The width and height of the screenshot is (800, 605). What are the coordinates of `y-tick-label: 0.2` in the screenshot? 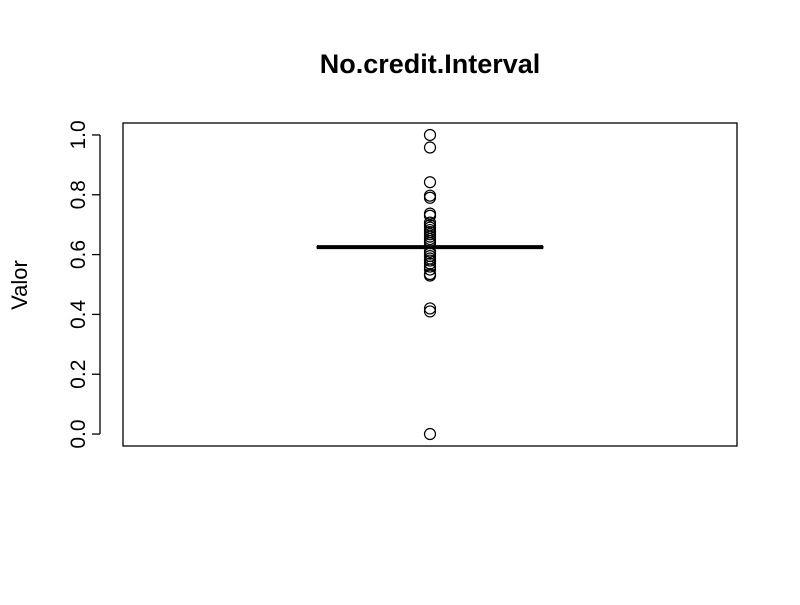 It's located at (78, 374).